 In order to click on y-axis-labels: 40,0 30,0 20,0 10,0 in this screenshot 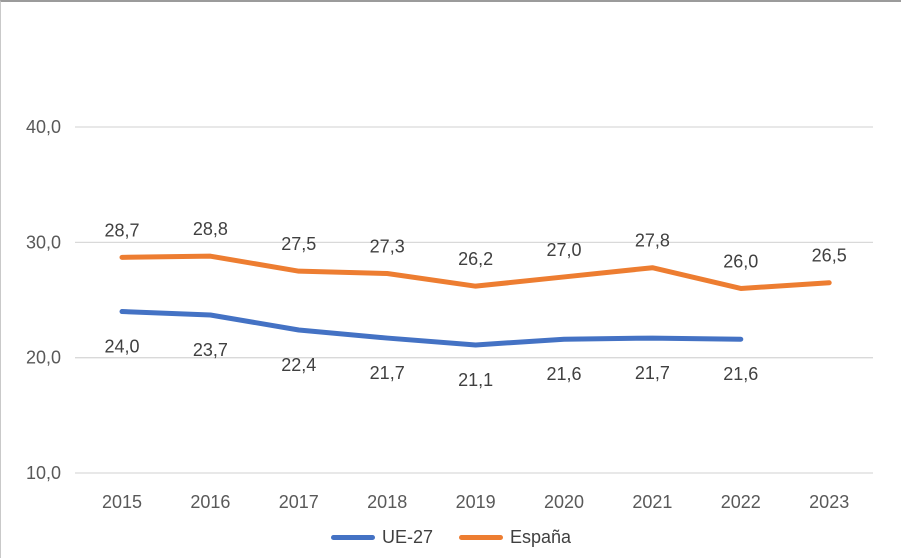, I will do `click(43, 300)`.